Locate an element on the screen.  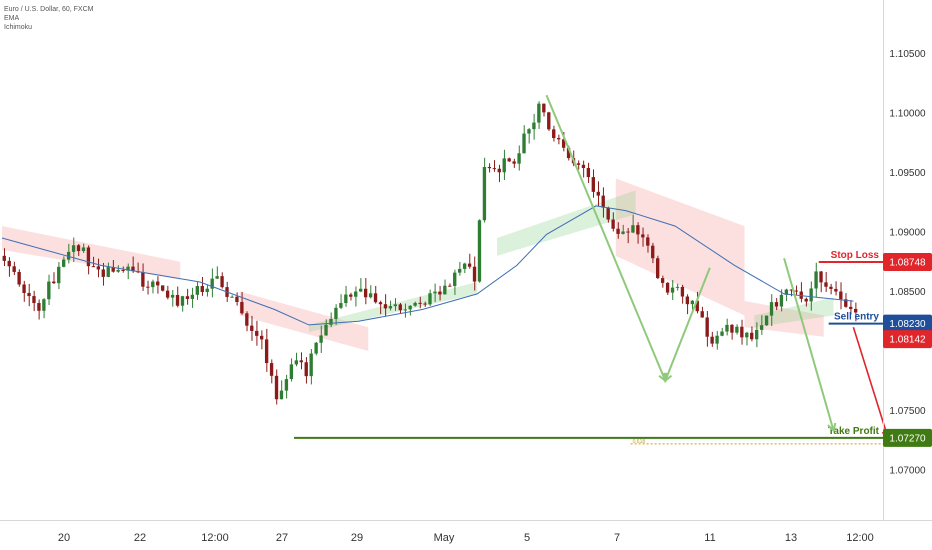
price-badge-text: 1.08230 is located at coordinates (907, 324).